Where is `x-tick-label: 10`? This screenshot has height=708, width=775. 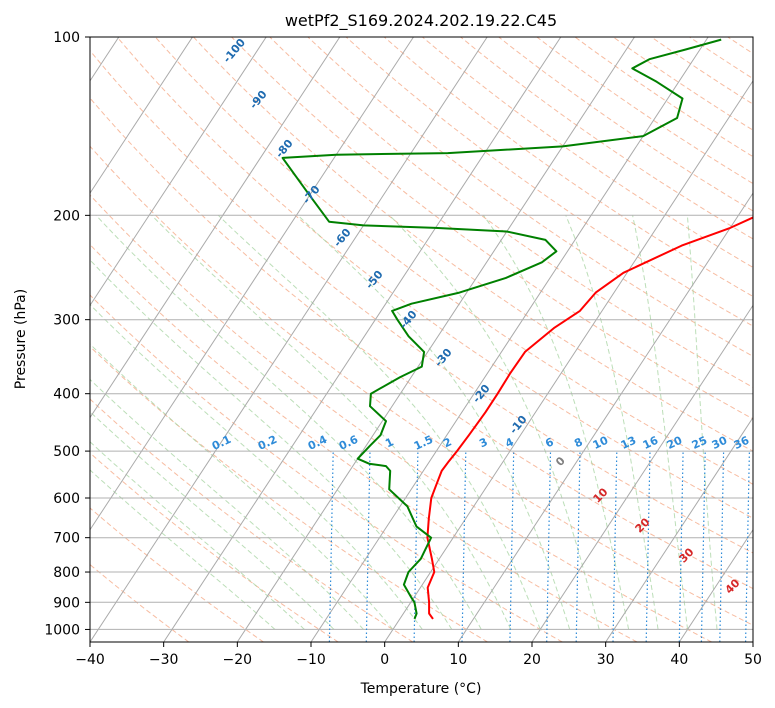
x-tick-label: 10 is located at coordinates (458, 660).